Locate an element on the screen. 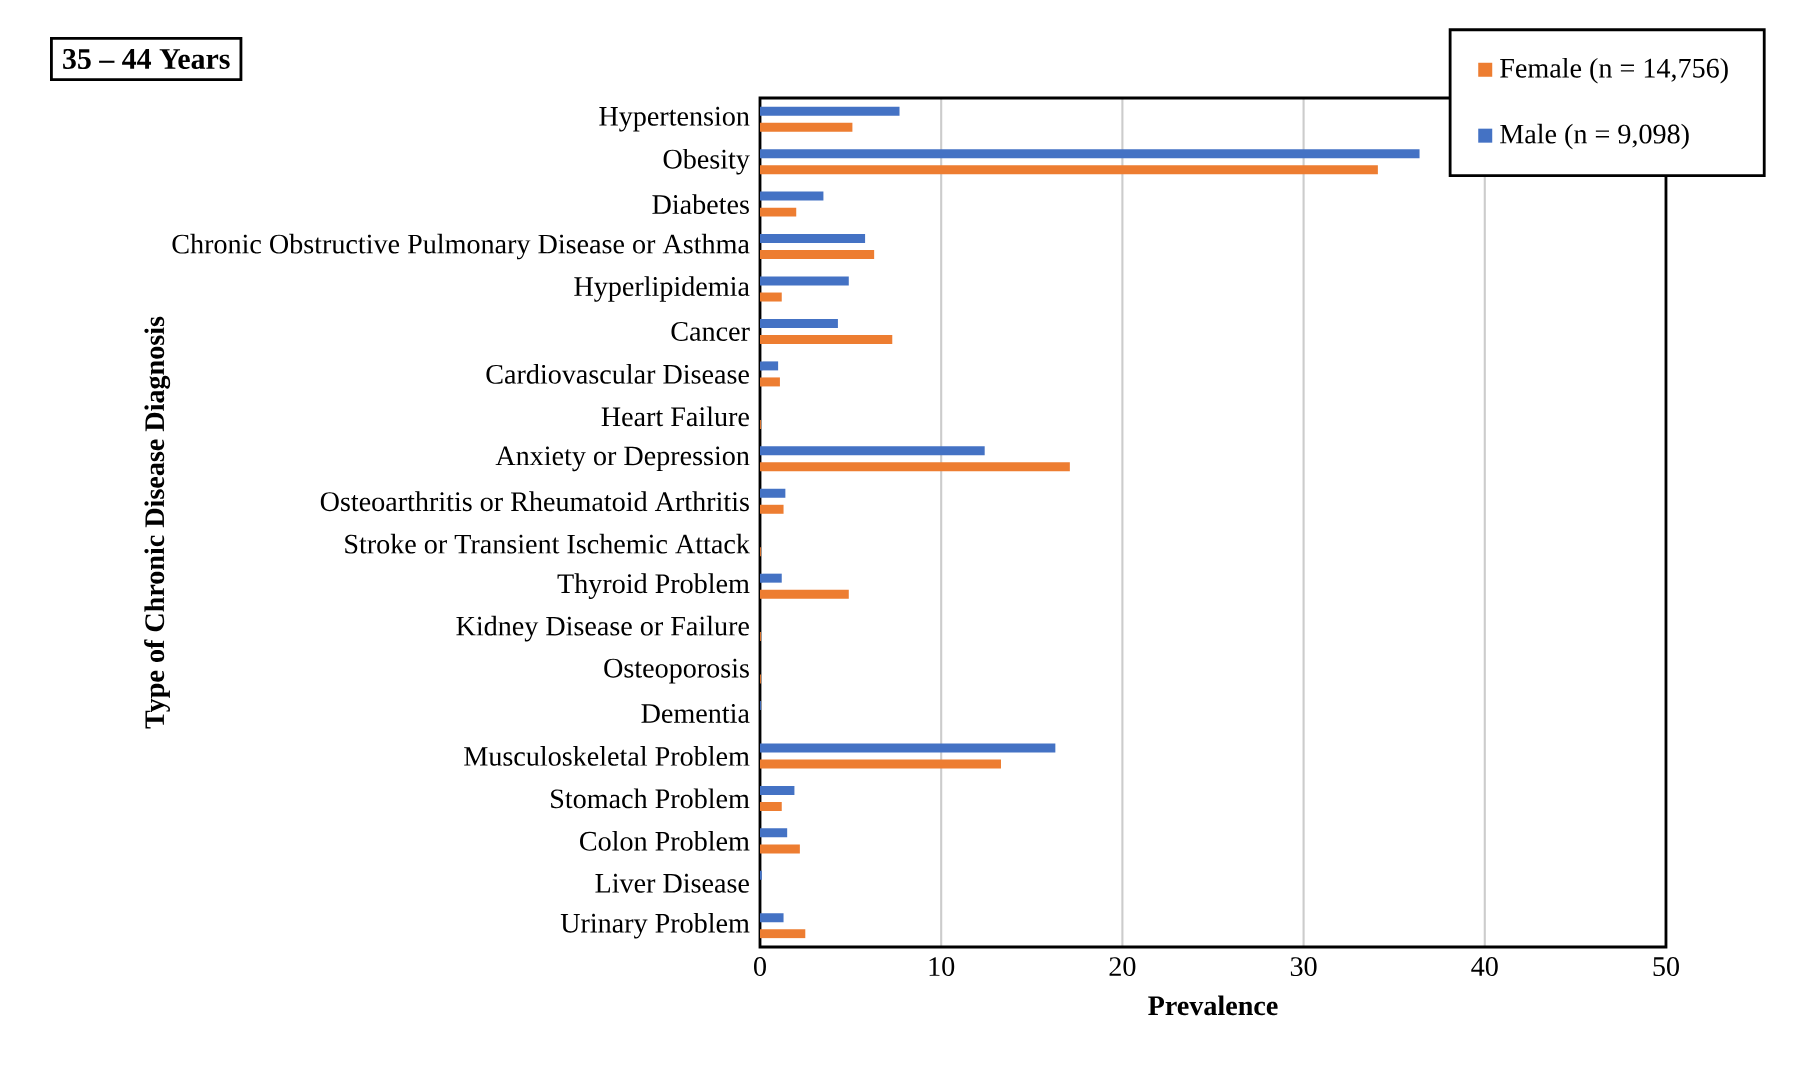 This screenshot has height=1075, width=1803. y-tick-label: Diabetes is located at coordinates (700, 204).